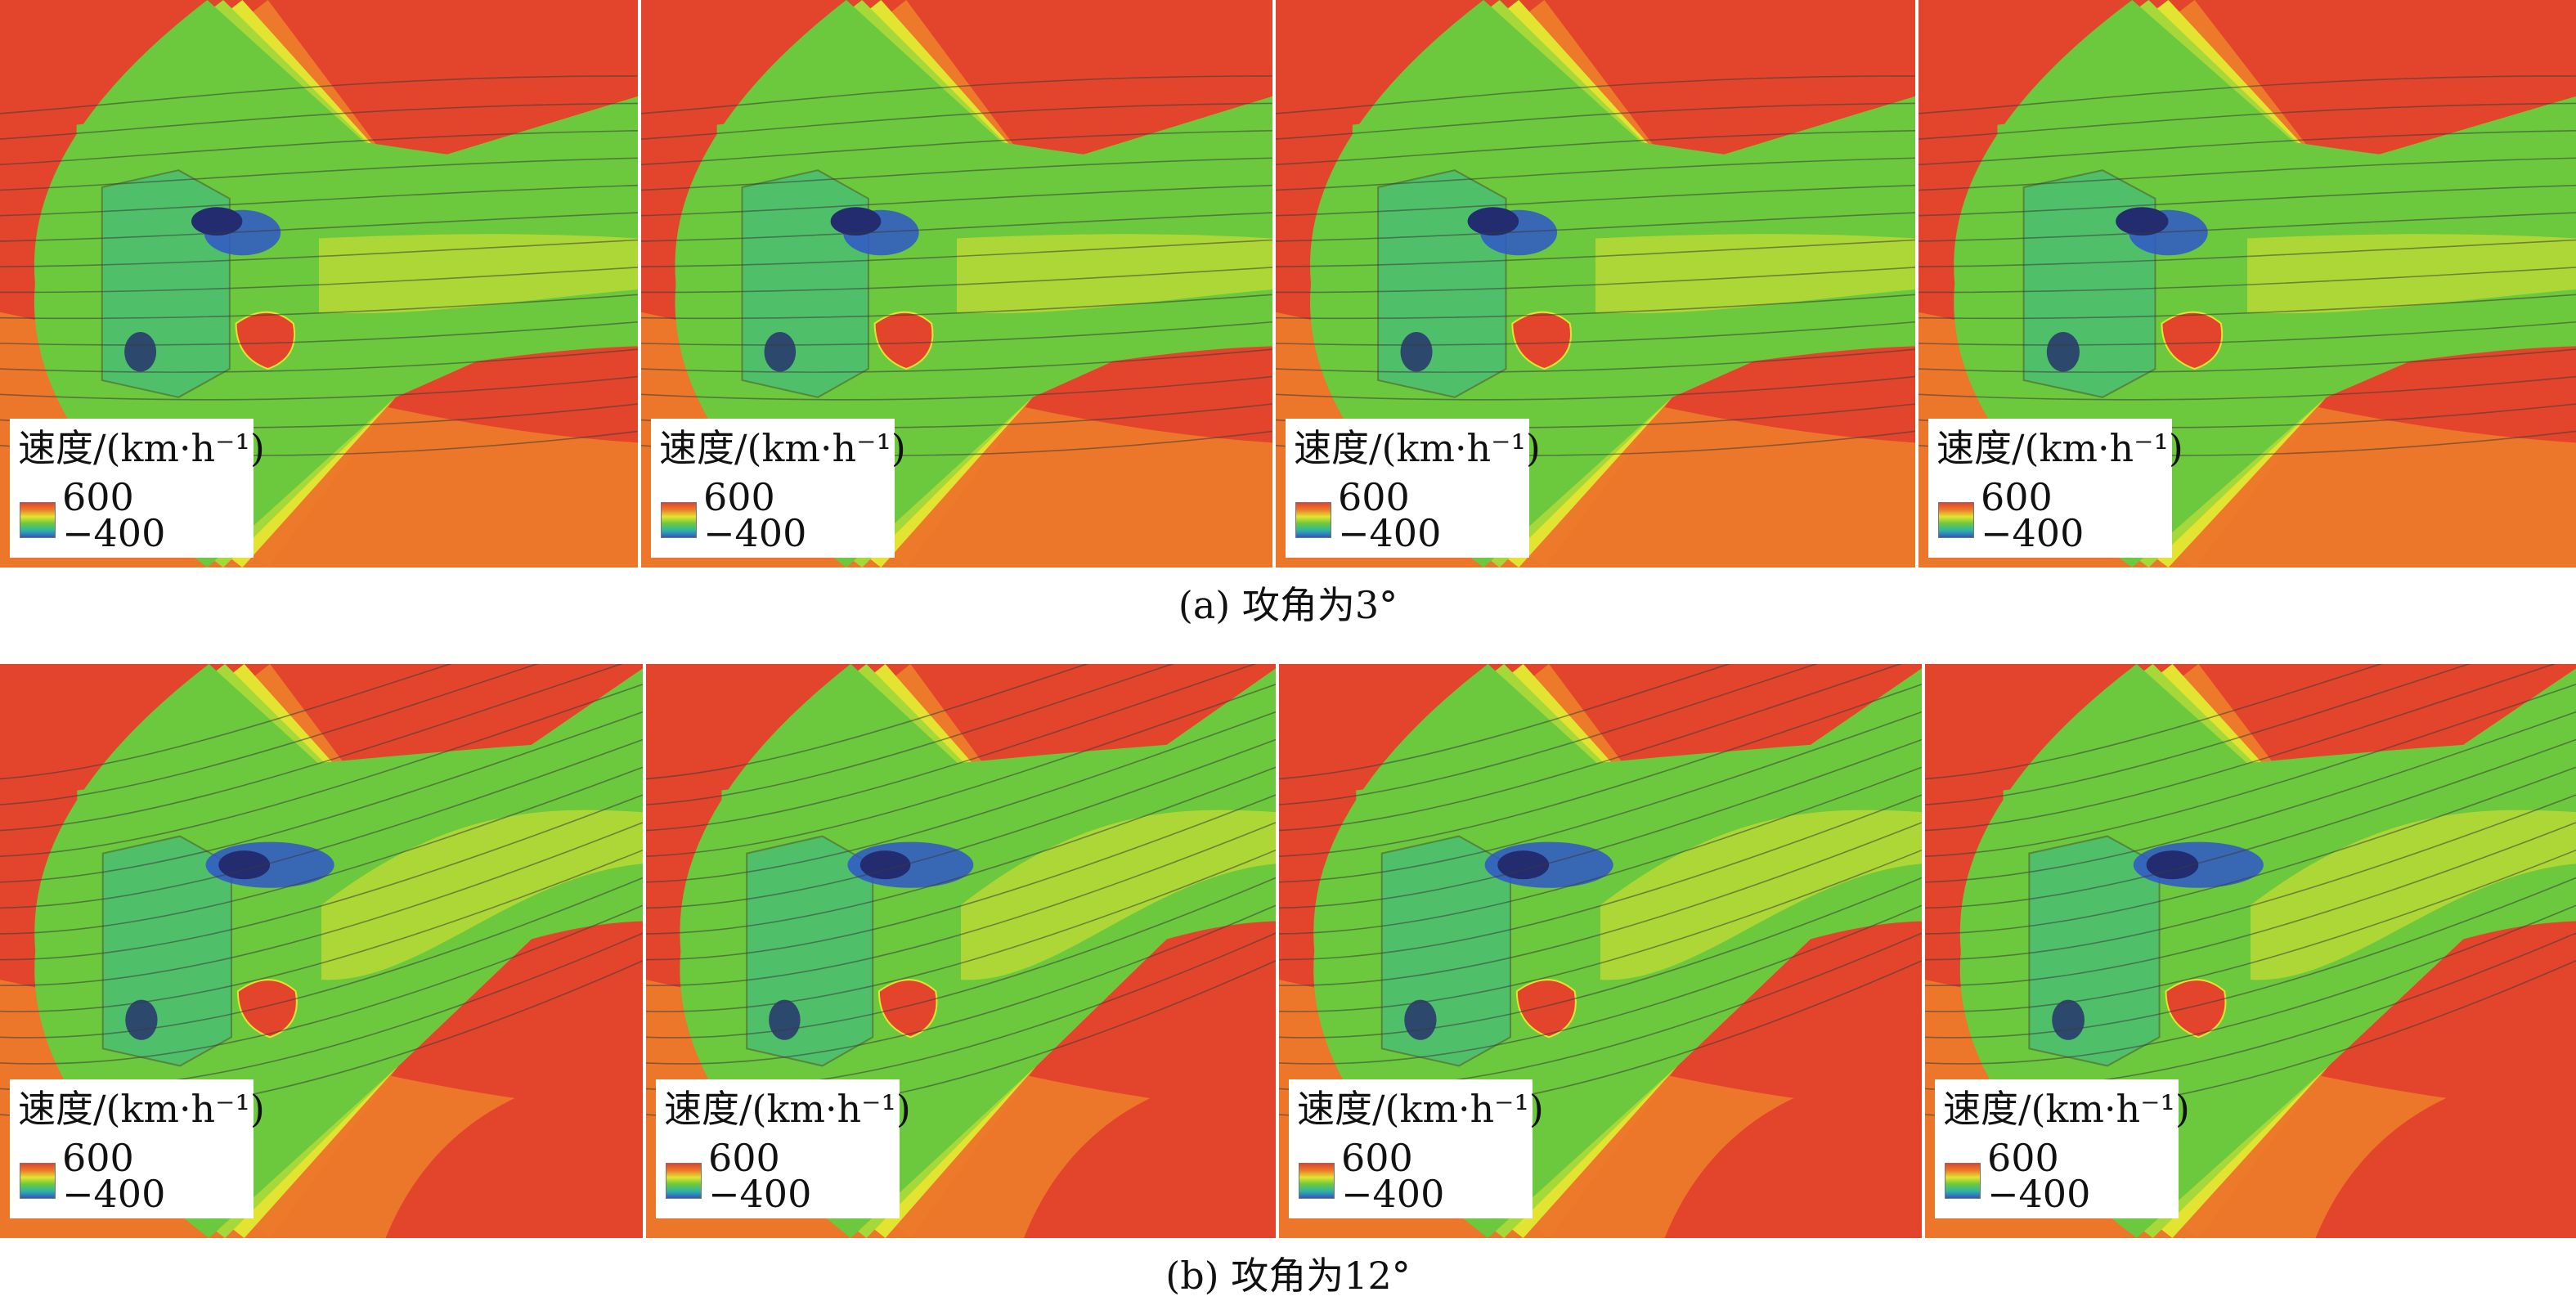 This screenshot has height=1310, width=2576. I want to click on panel-b1: 速度/(km·h⁻¹) 600 −400, so click(321, 951).